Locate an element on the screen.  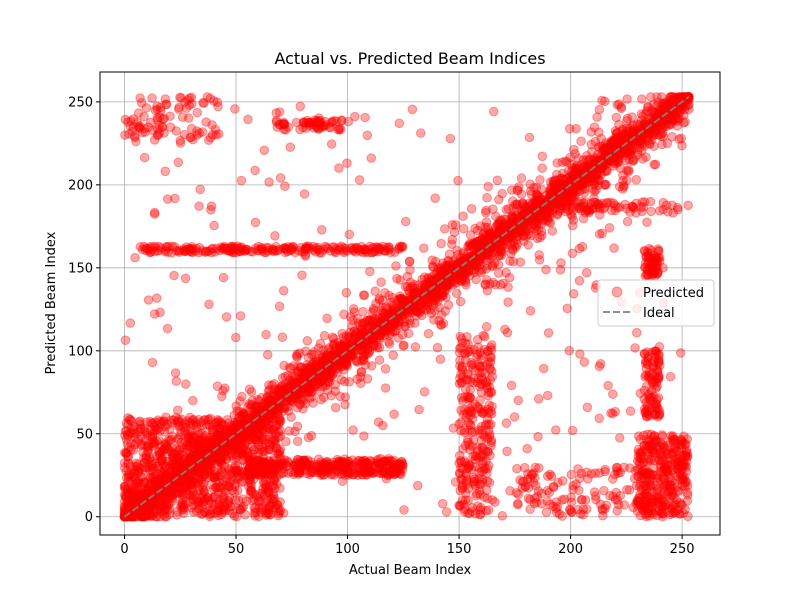
chart-title: Actual vs. Predicted Beam Indices is located at coordinates (409, 58).